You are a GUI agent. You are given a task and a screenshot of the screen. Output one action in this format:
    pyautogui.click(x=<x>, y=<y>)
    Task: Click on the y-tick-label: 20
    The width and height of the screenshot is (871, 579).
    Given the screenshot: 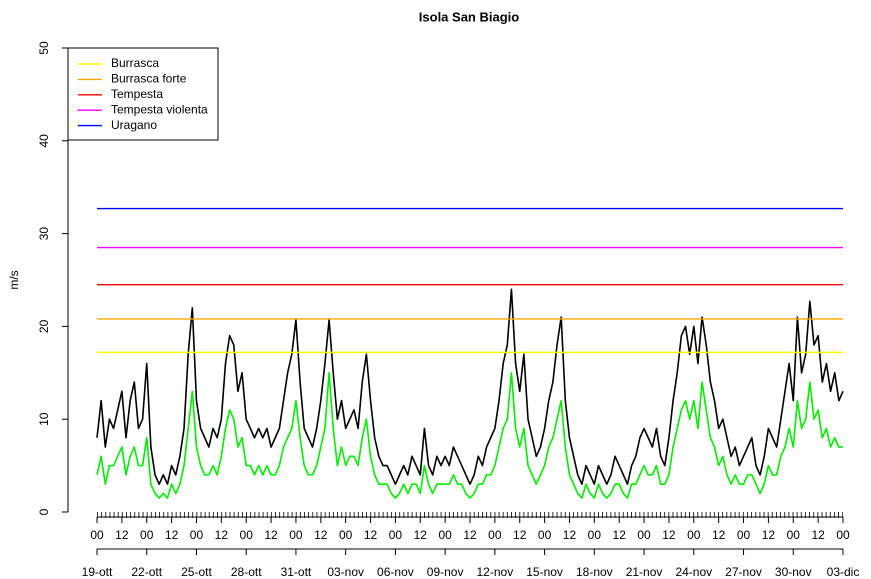 What is the action you would take?
    pyautogui.click(x=44, y=326)
    